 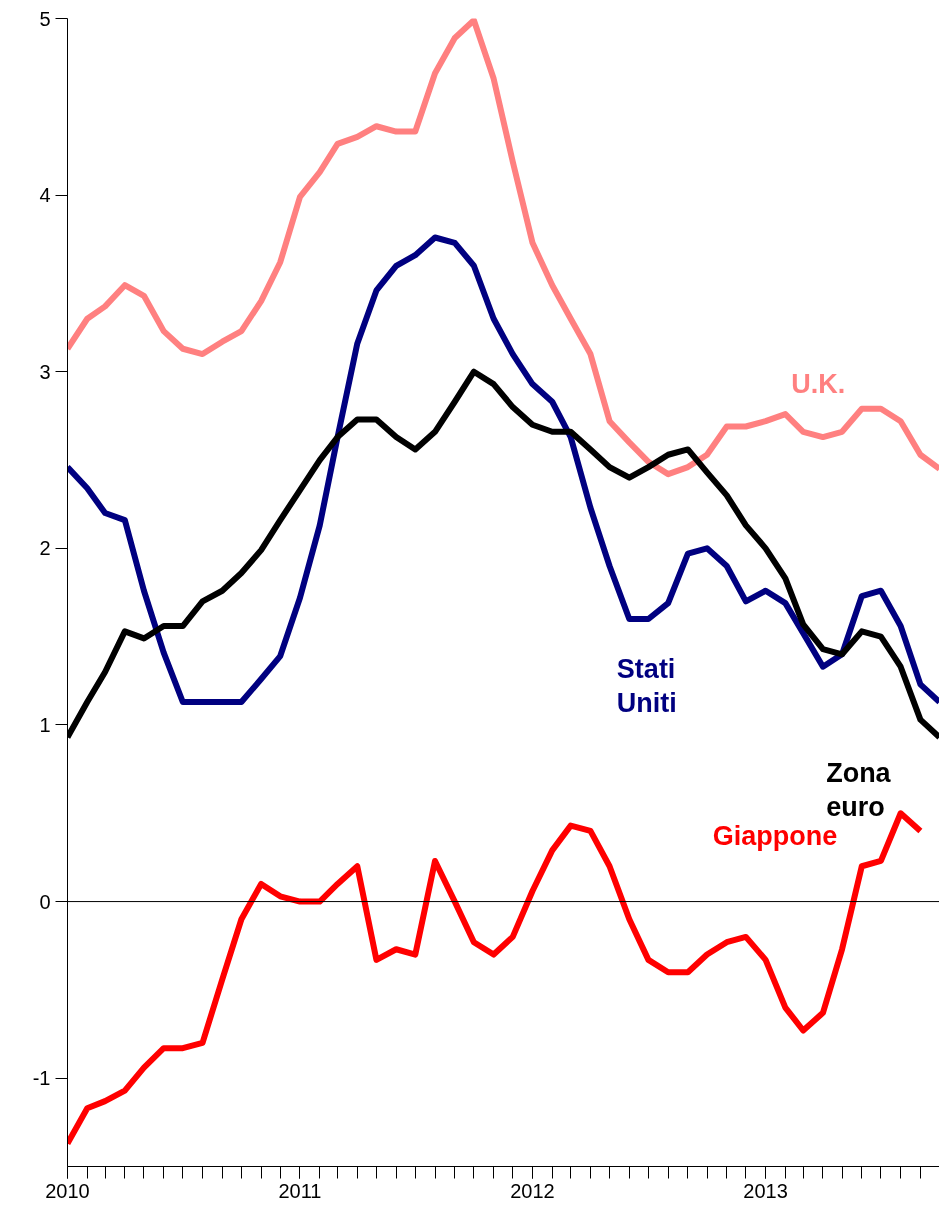 What do you see at coordinates (45, 371) in the screenshot?
I see `y-tick-label: 3` at bounding box center [45, 371].